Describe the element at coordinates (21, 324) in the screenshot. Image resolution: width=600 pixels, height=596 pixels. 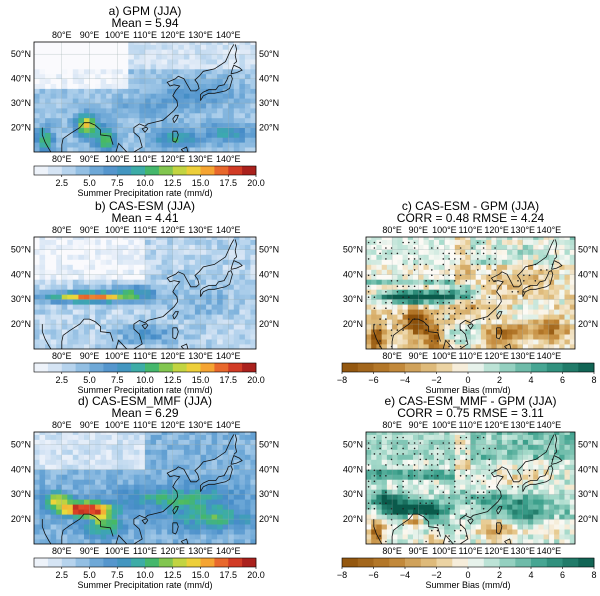
I see `left-lat-tick-label: 20°N` at that location.